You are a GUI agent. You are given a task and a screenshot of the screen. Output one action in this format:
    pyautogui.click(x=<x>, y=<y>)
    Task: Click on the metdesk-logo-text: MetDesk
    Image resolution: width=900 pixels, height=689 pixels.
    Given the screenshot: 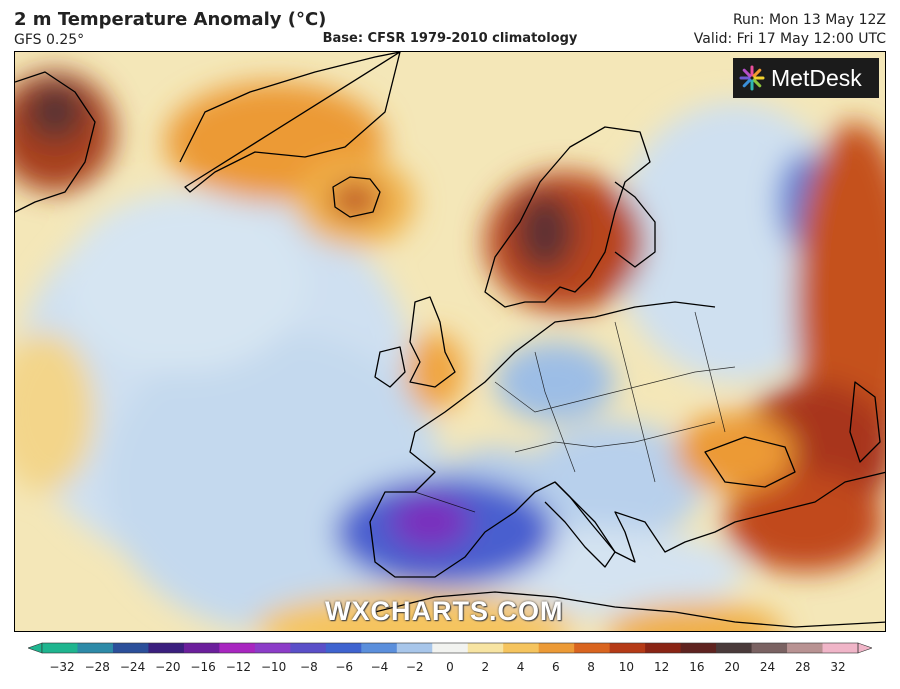 What is the action you would take?
    pyautogui.click(x=816, y=77)
    